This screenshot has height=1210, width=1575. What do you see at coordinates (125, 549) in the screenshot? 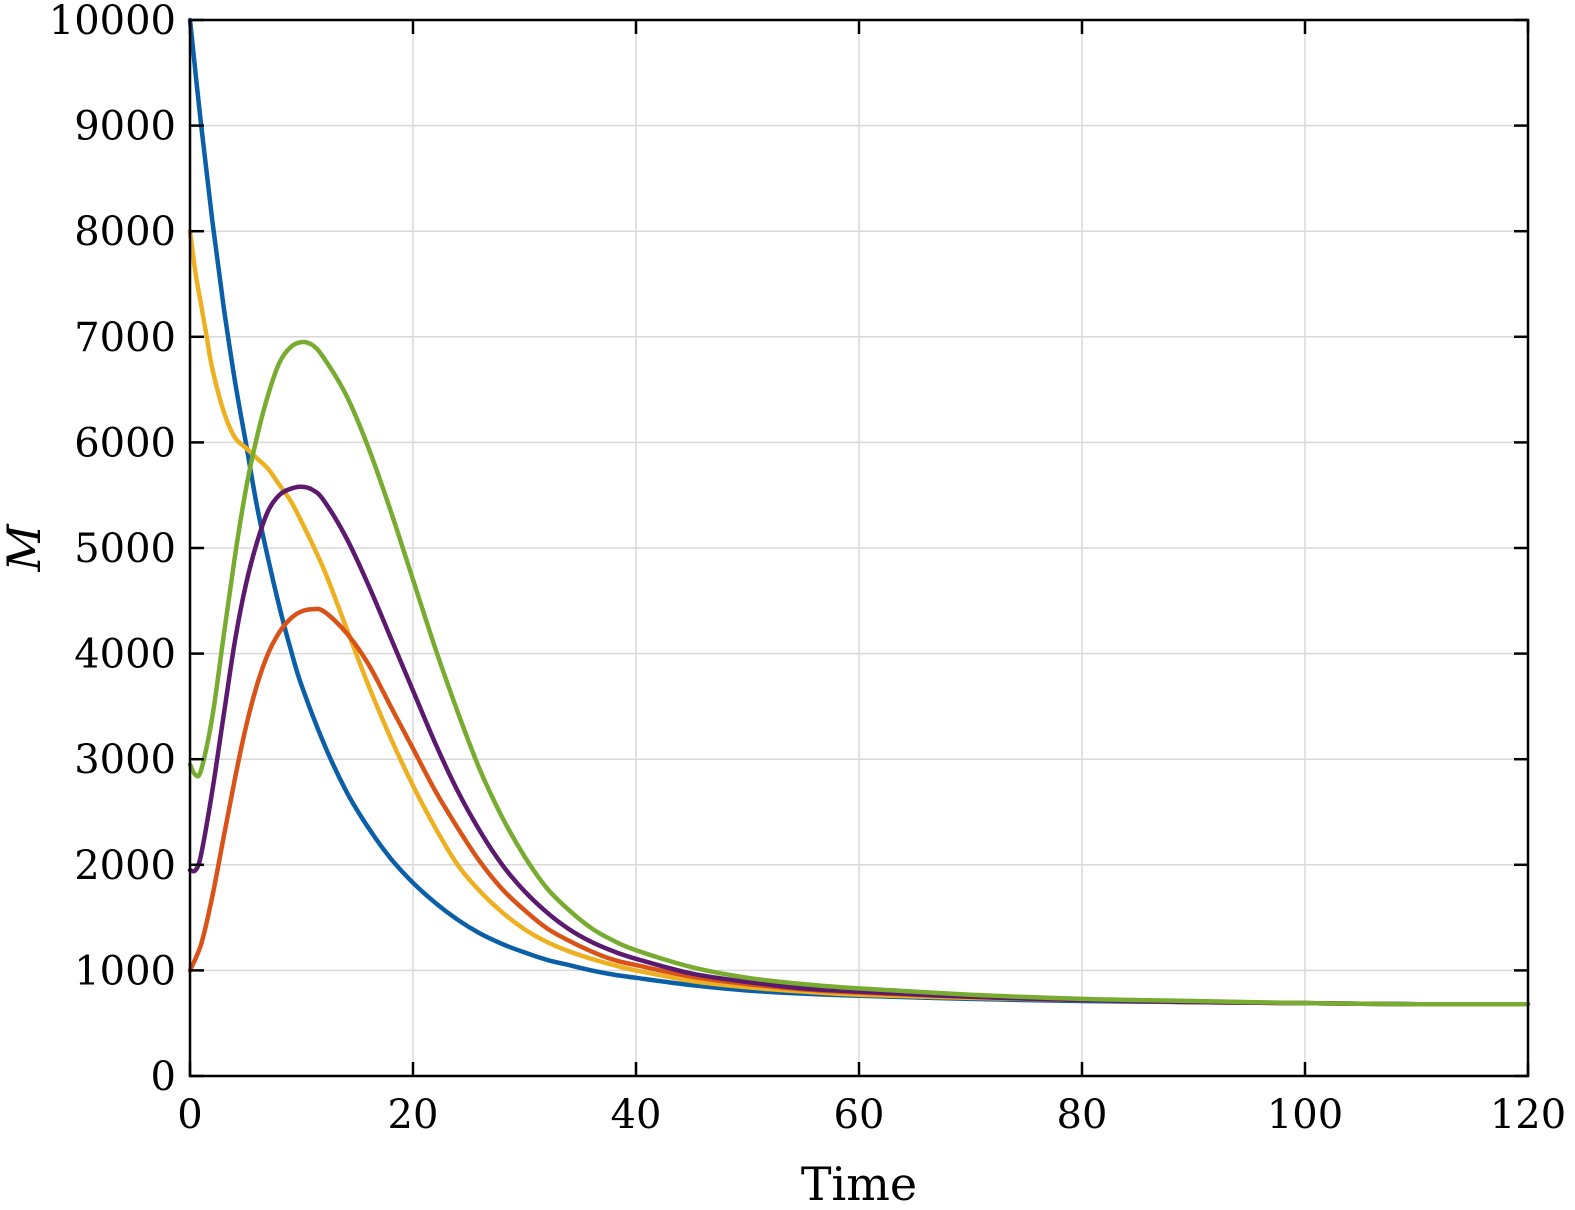
I see `y-tick-label: 5000` at bounding box center [125, 549].